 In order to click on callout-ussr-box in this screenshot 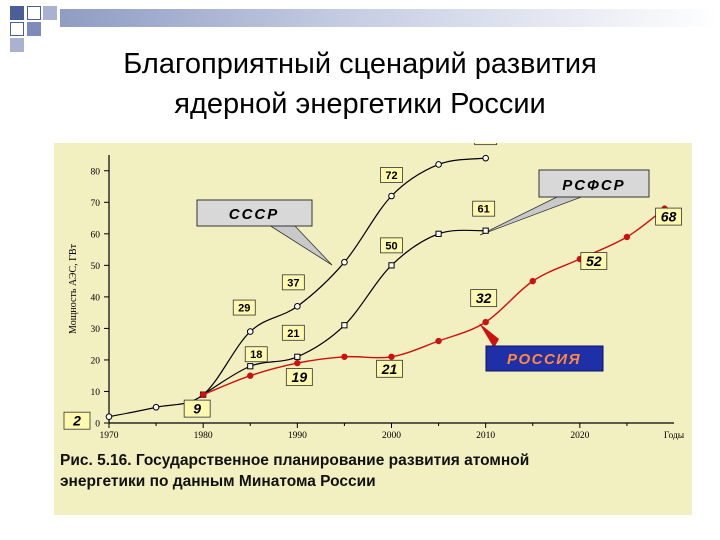, I will do `click(254, 213)`.